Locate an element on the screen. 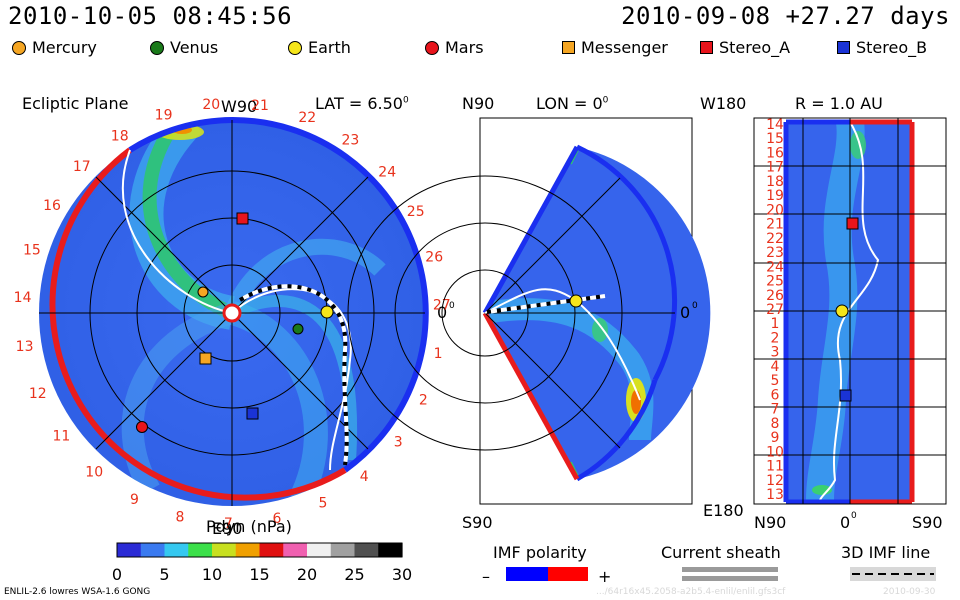 The width and height of the screenshot is (960, 600). imf-plus: + is located at coordinates (604, 576).